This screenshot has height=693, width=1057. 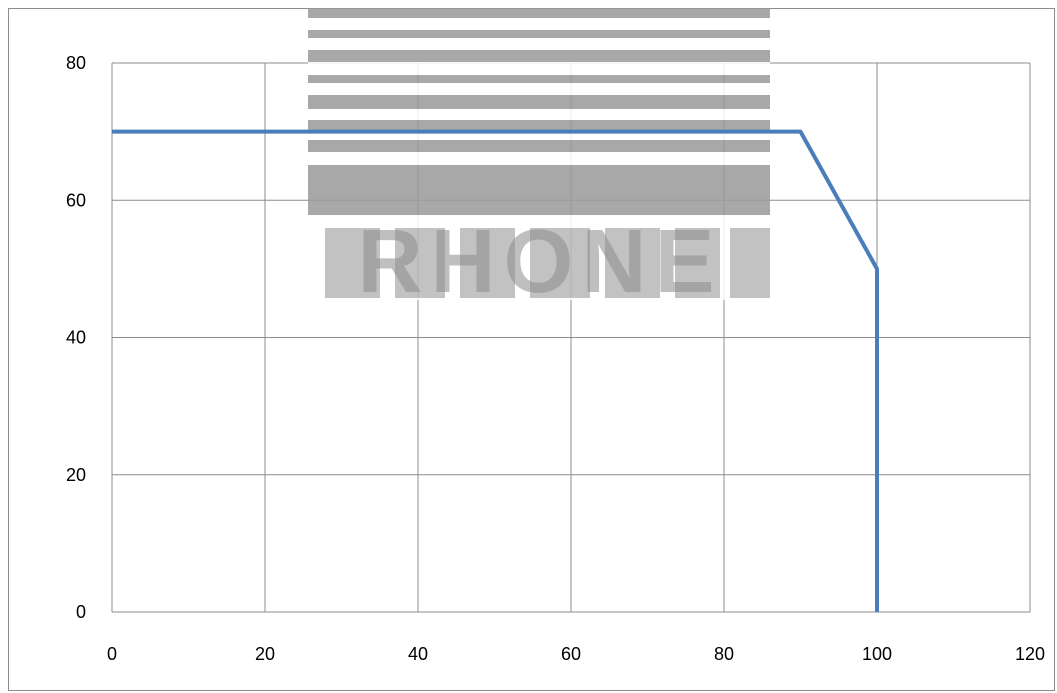 I want to click on y-tick-label: 40, so click(x=76, y=338).